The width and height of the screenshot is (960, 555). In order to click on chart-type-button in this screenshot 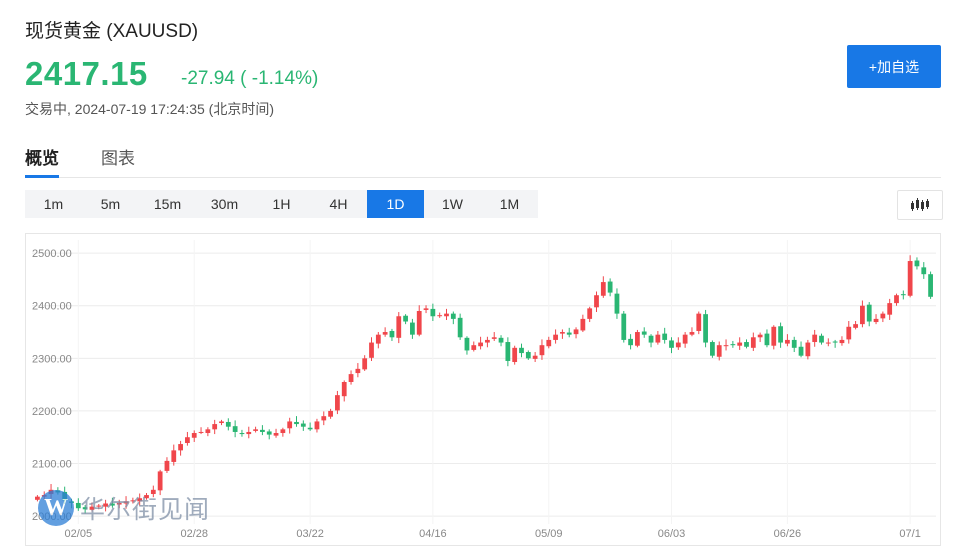, I will do `click(920, 205)`.